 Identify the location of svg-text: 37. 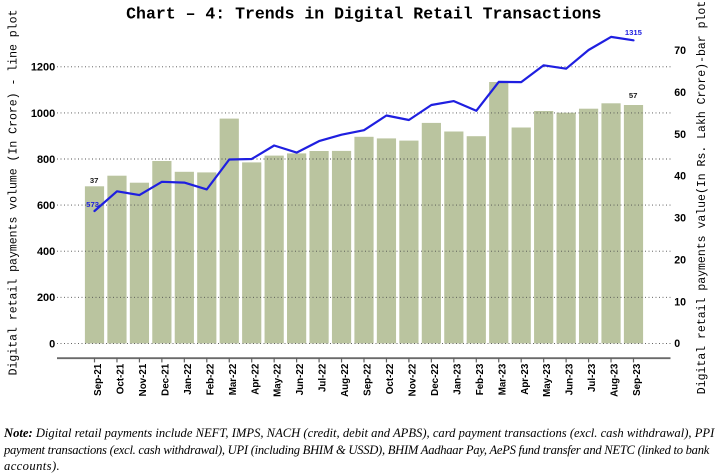
(94, 180).